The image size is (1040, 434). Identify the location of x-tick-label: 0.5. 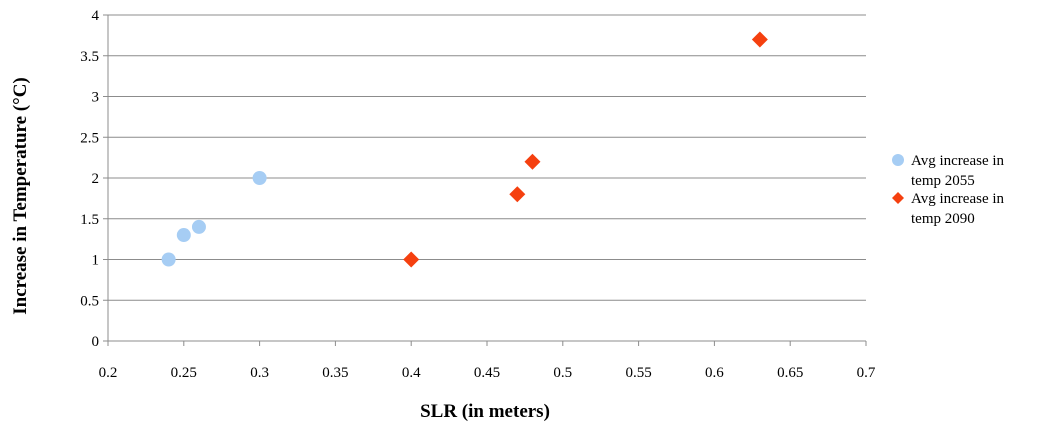
(562, 373).